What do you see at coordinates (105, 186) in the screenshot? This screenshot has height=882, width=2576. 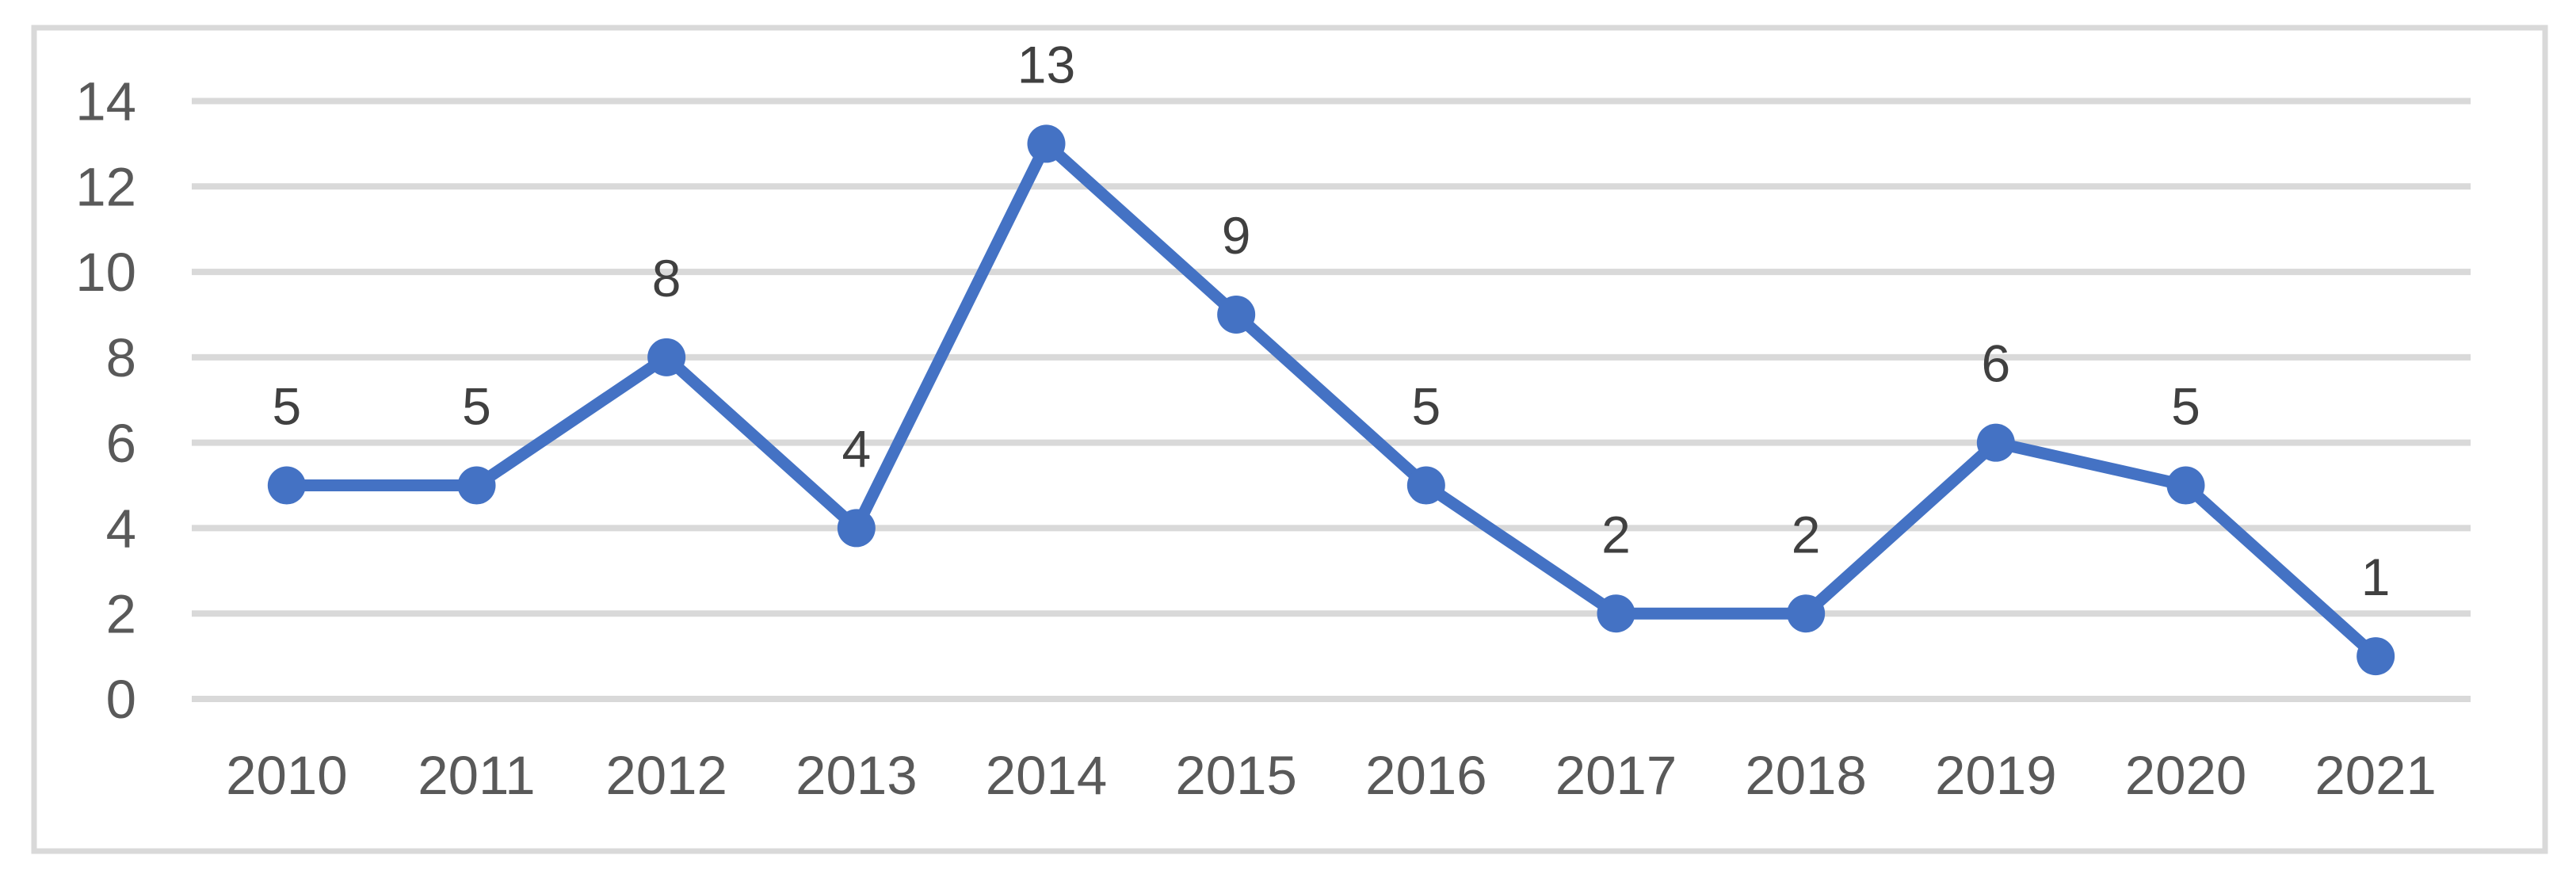 I see `y-tick-label: 12` at bounding box center [105, 186].